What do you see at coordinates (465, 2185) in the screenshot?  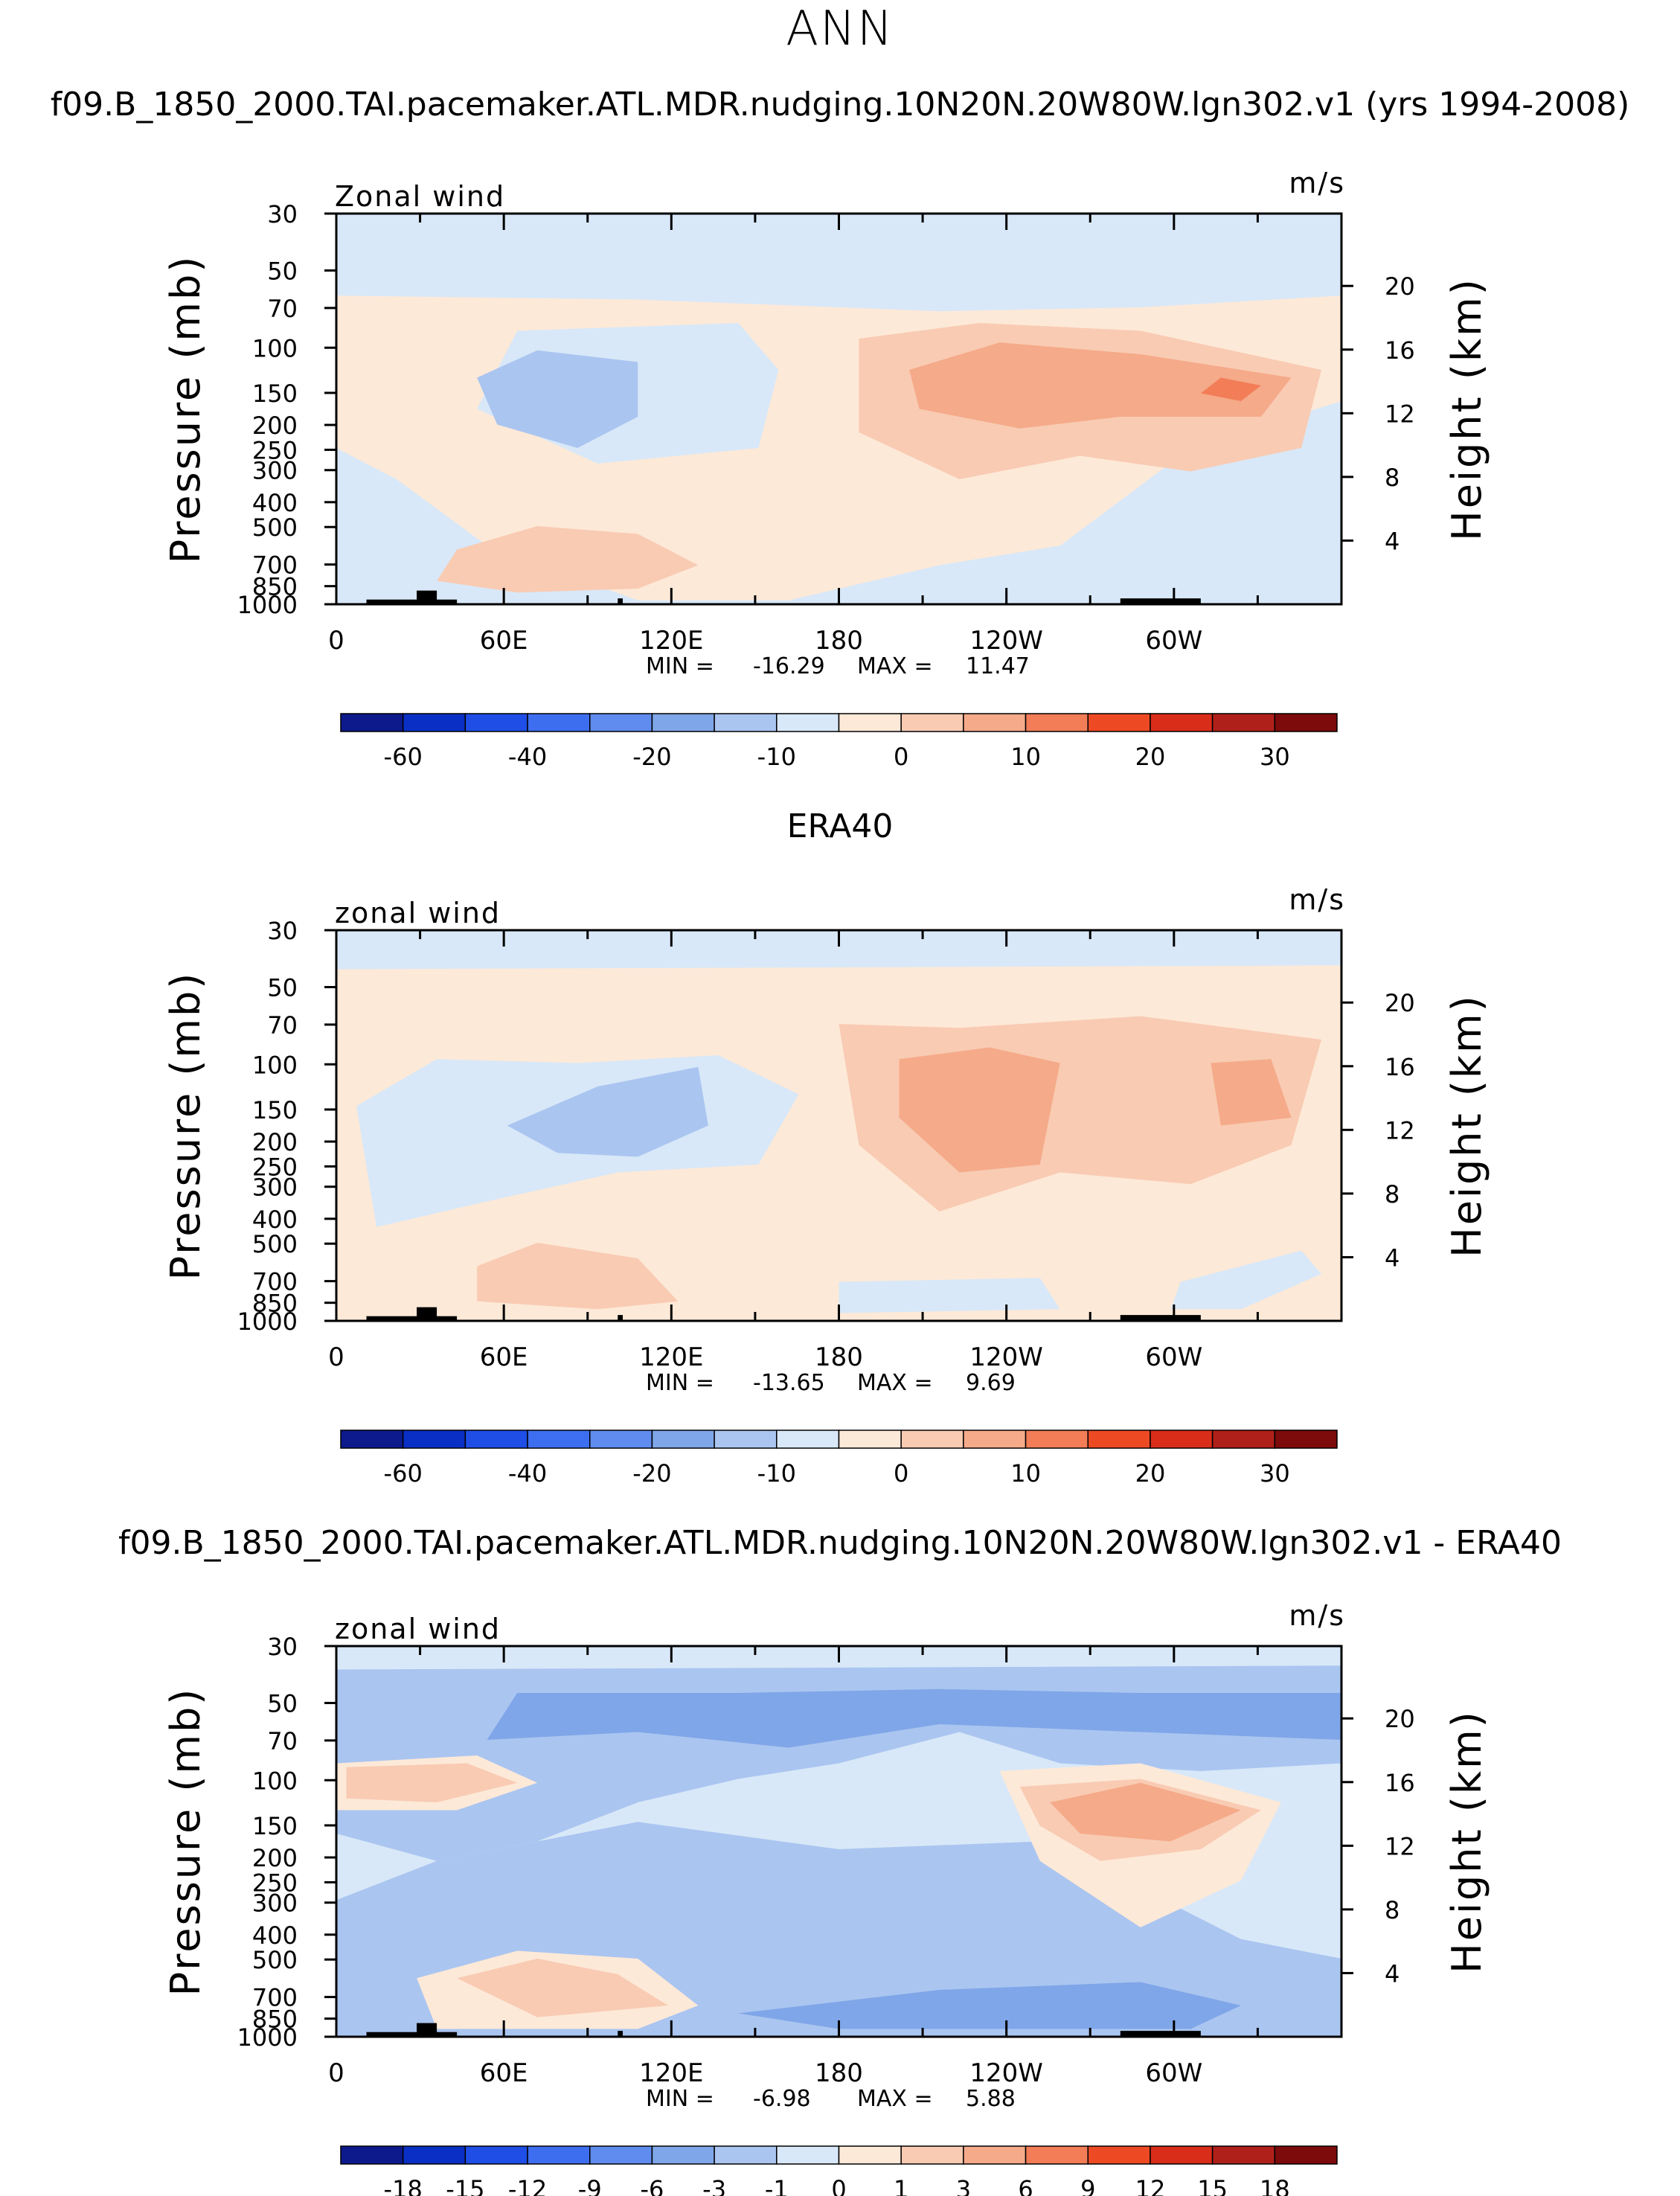 I see `colorbar-label: -15` at bounding box center [465, 2185].